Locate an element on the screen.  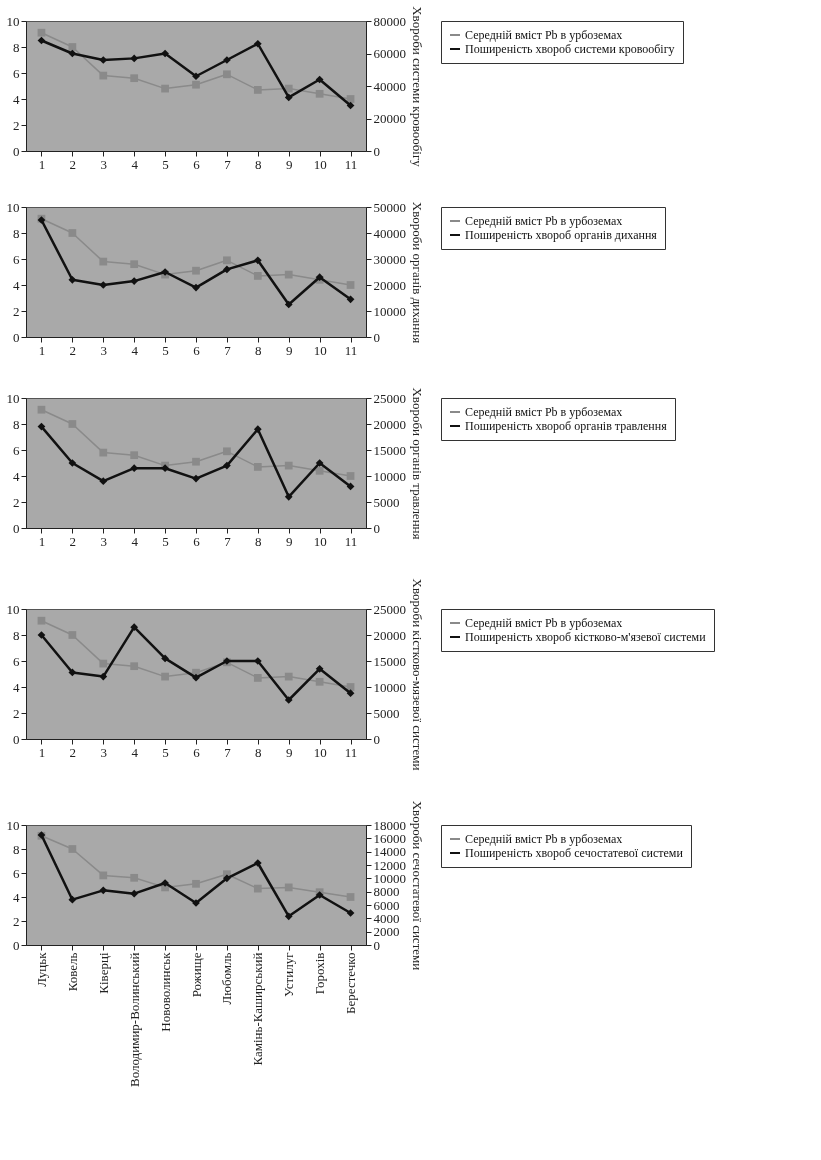
y2-axis-title: Хвороби сечостатевої системи is located at coordinates (417, 885).